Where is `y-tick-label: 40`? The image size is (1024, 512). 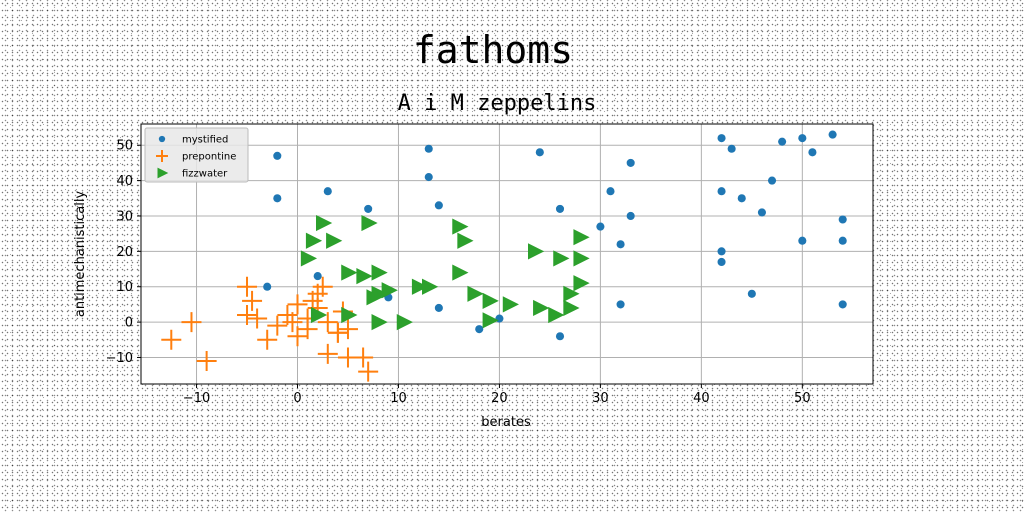
y-tick-label: 40 is located at coordinates (124, 181).